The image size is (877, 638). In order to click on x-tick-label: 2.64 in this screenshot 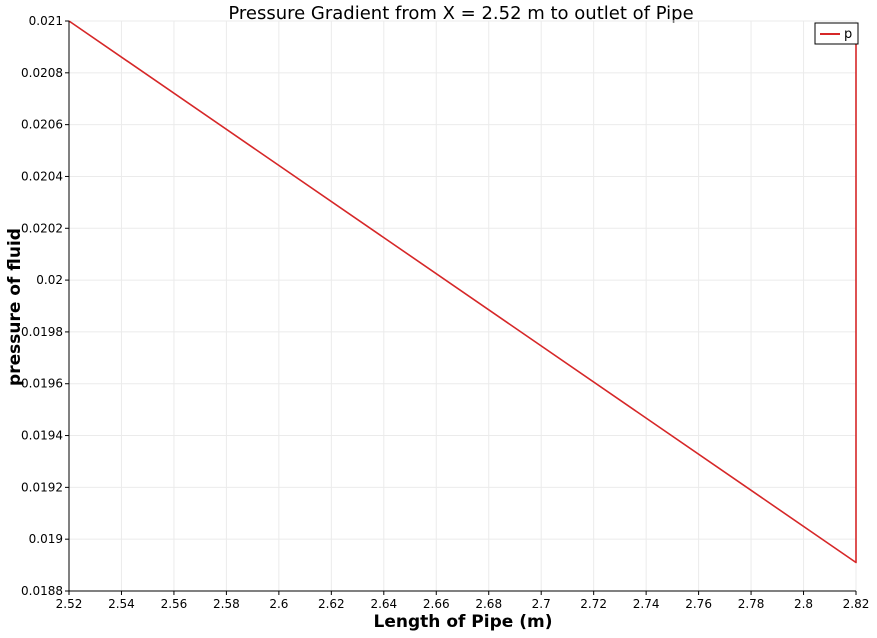, I will do `click(383, 604)`.